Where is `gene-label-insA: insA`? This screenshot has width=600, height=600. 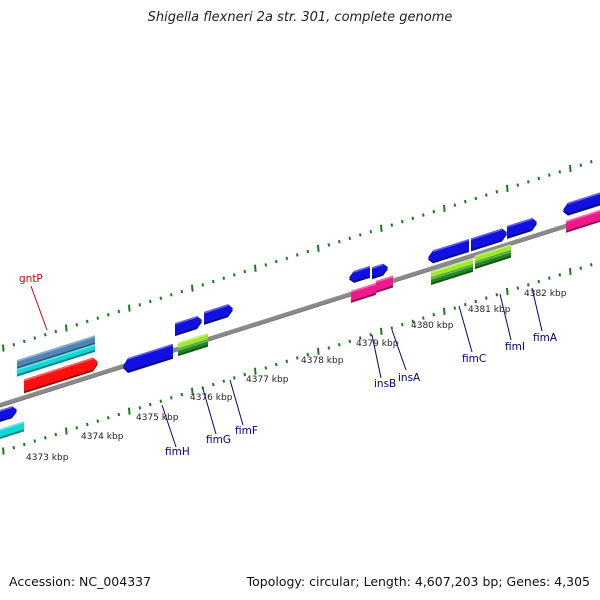
gene-label-insA: insA is located at coordinates (409, 378).